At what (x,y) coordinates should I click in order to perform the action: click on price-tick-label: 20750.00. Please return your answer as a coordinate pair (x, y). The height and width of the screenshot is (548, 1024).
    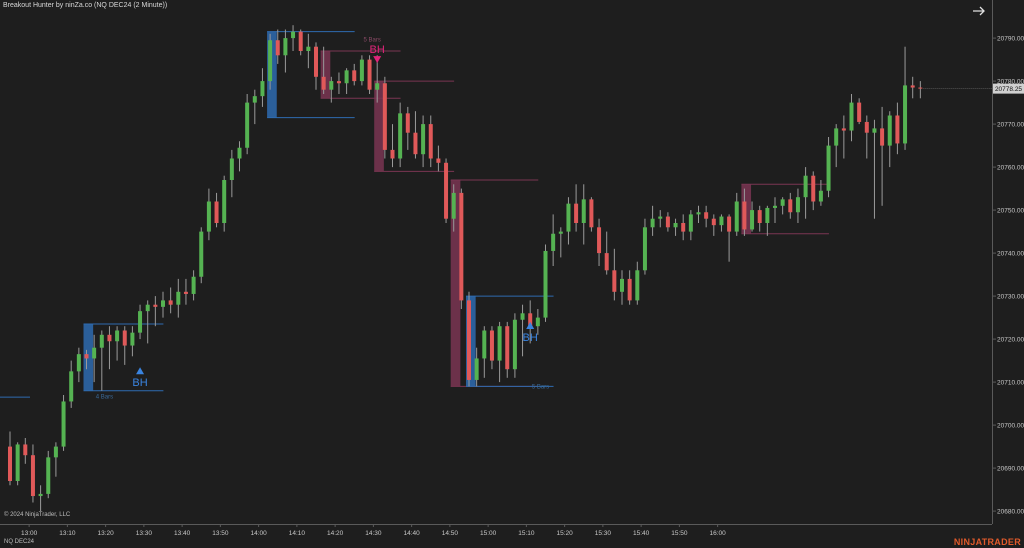
    Looking at the image, I should click on (1010, 211).